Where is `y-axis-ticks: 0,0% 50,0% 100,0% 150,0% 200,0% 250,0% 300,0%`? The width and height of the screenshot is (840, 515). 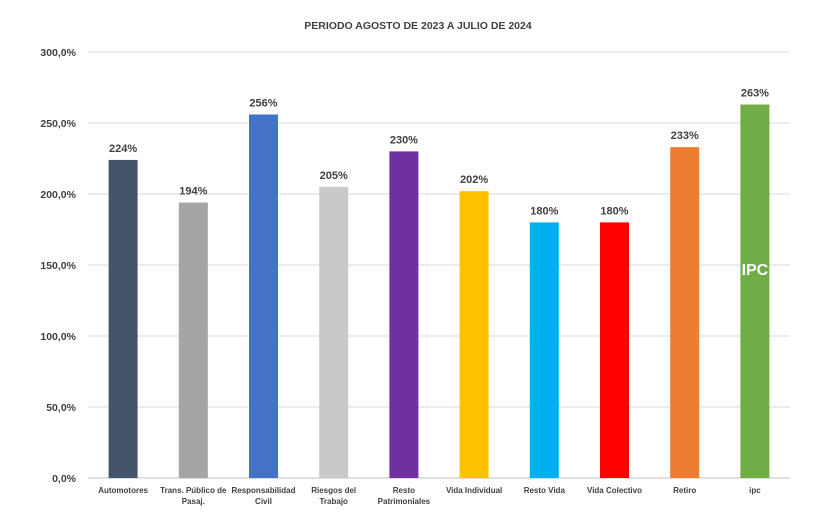 y-axis-ticks: 0,0% 50,0% 100,0% 150,0% 200,0% 250,0% 300,0% is located at coordinates (58, 266).